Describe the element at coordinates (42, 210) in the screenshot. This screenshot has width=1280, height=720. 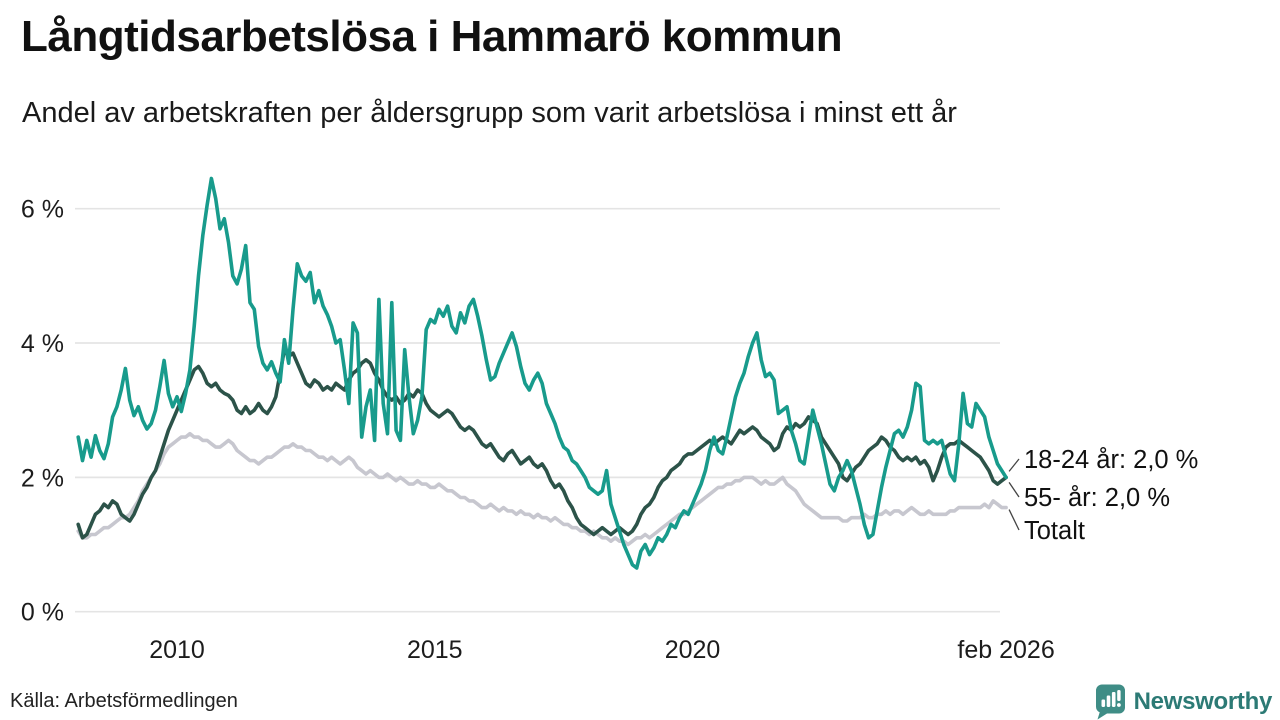
I see `y-tick-label: 6 %` at that location.